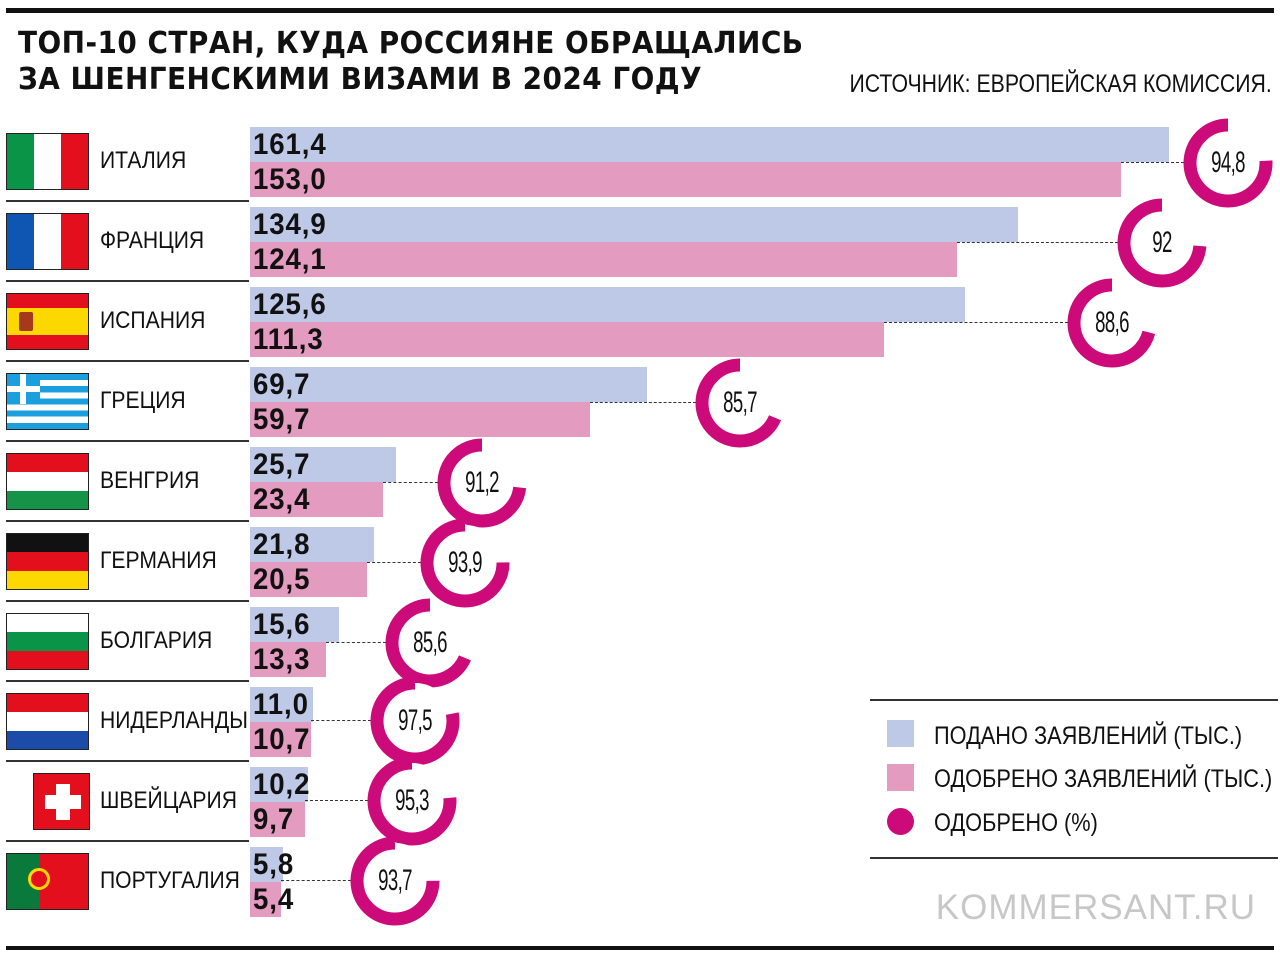 Image resolution: width=1280 pixels, height=962 pixels. What do you see at coordinates (1103, 779) in the screenshot?
I see `legend-label-approved: ОДОБРЕНО ЗАЯВЛЕНИЙ (ТЫС.)` at bounding box center [1103, 779].